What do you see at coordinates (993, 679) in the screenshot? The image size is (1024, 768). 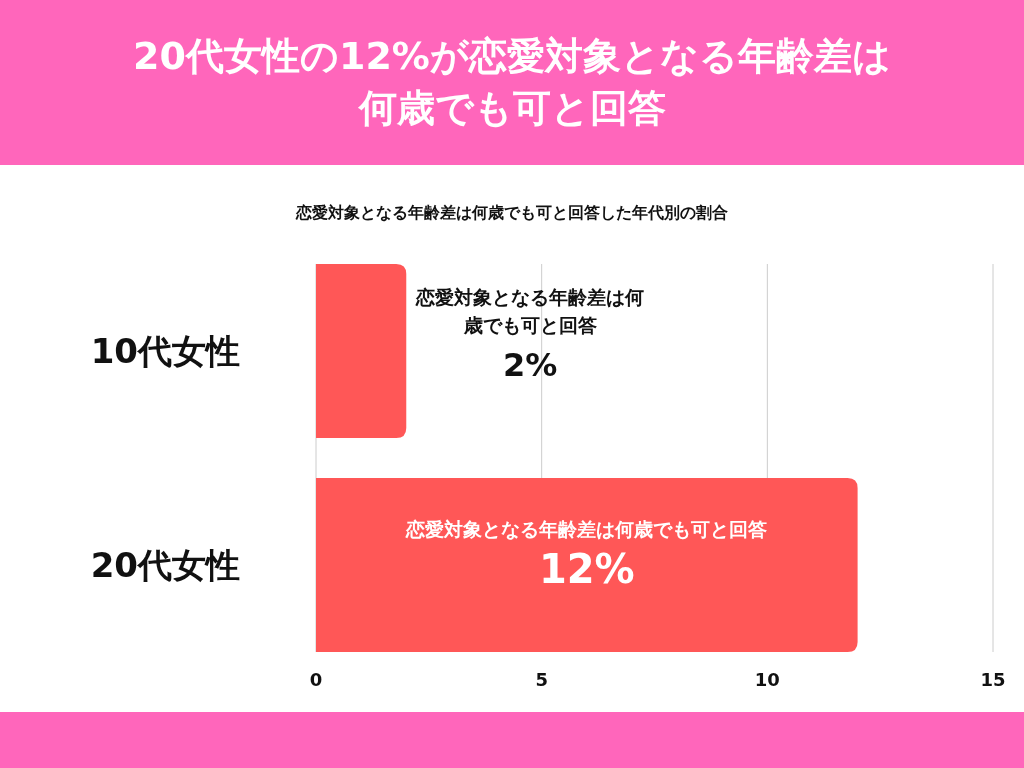 I see `x-tick-label: 15` at bounding box center [993, 679].